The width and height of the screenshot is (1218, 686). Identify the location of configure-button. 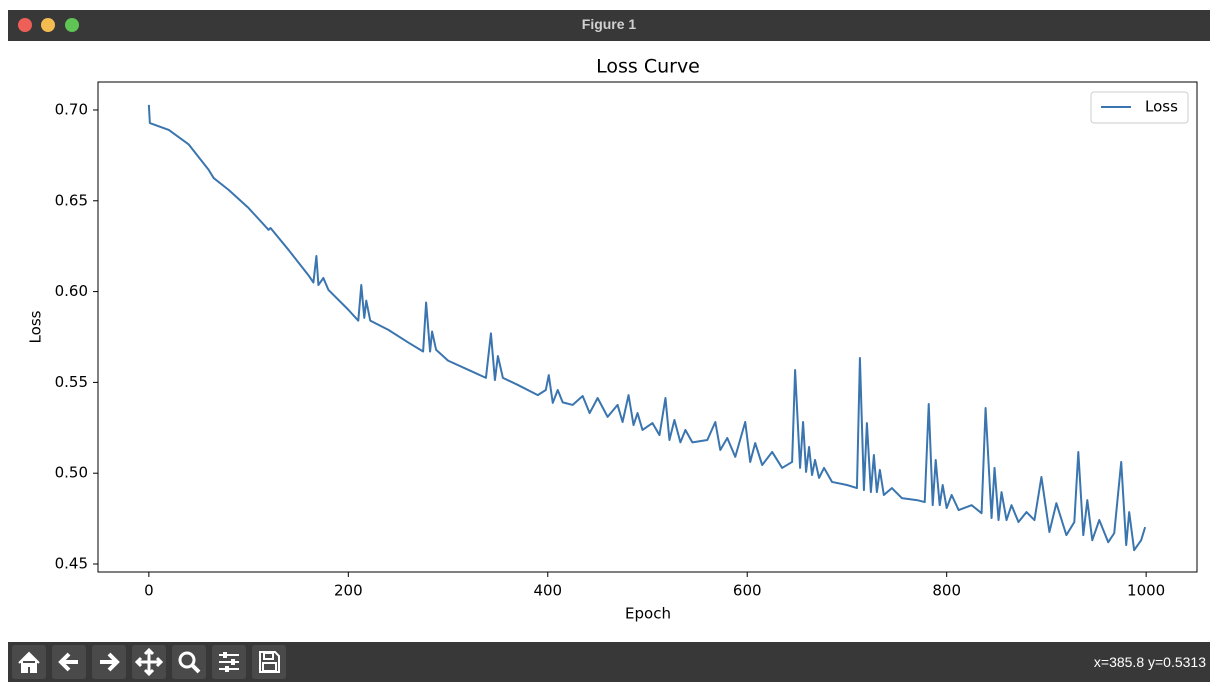
(229, 662).